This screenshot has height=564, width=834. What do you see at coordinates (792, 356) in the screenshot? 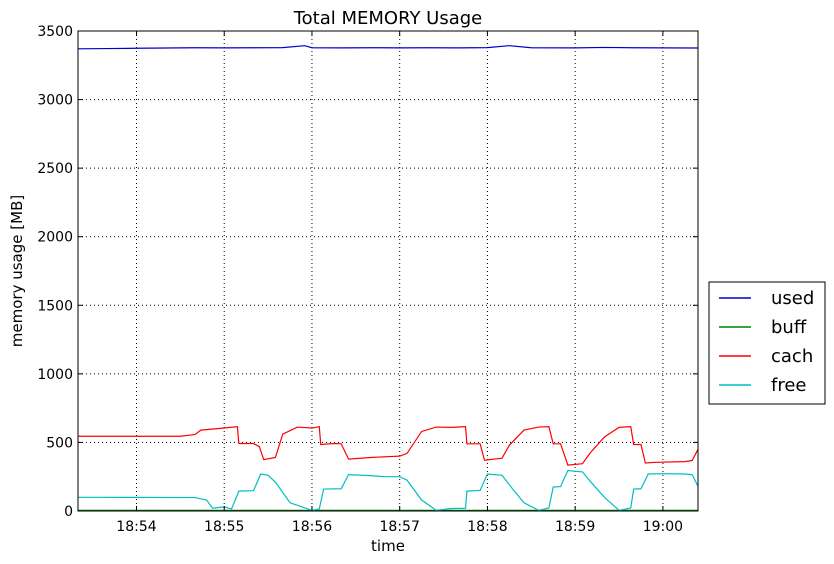
I see `legend-label-cach: cach` at bounding box center [792, 356].